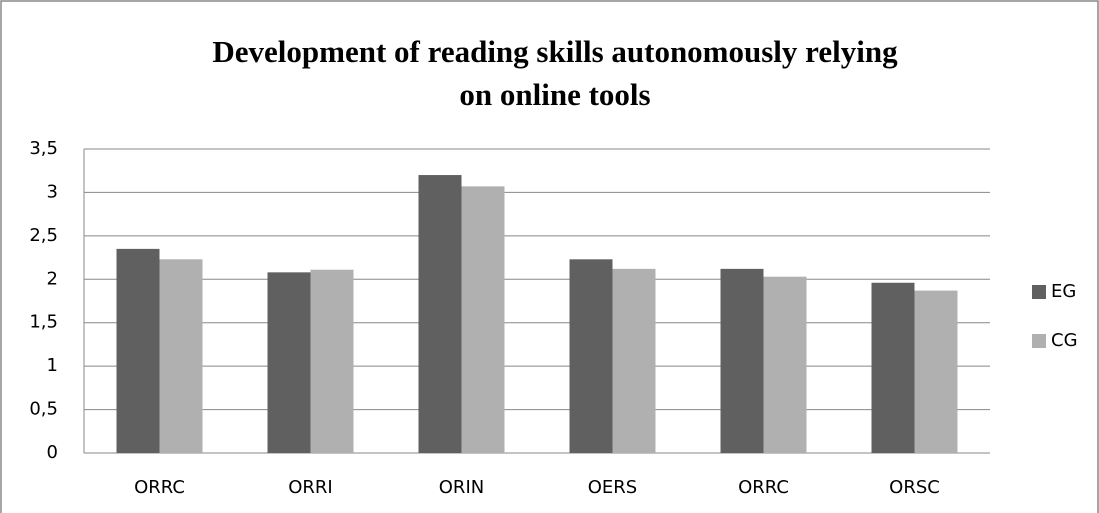 The image size is (1099, 513). I want to click on y-tick-label: 0,5, so click(43, 409).